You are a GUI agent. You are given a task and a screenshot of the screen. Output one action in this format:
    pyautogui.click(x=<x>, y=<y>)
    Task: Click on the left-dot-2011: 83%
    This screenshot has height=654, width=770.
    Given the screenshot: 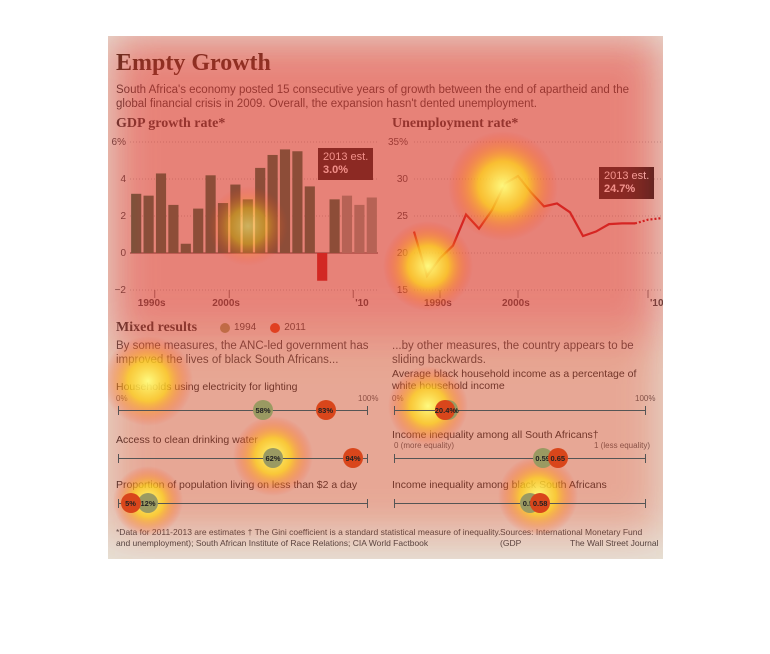 What is the action you would take?
    pyautogui.click(x=325, y=410)
    